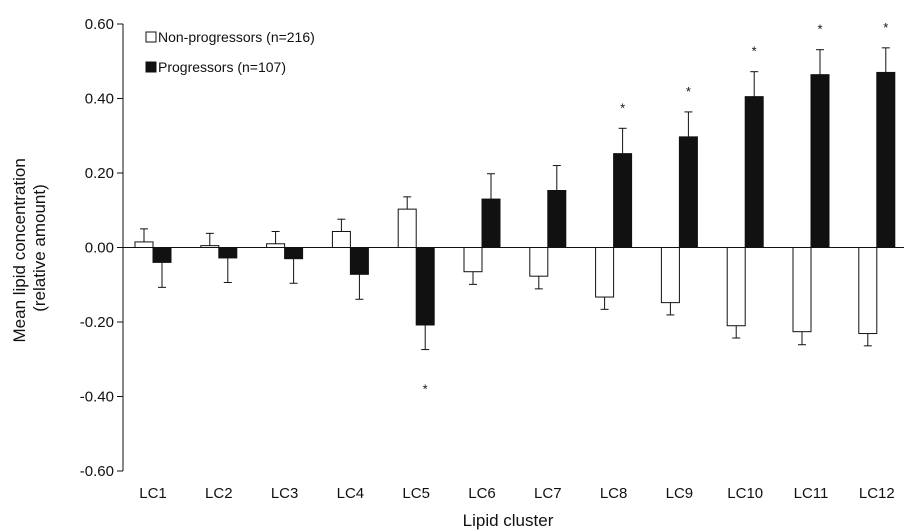  What do you see at coordinates (276, 245) in the screenshot?
I see `bar-non-progressors-lc3` at bounding box center [276, 245].